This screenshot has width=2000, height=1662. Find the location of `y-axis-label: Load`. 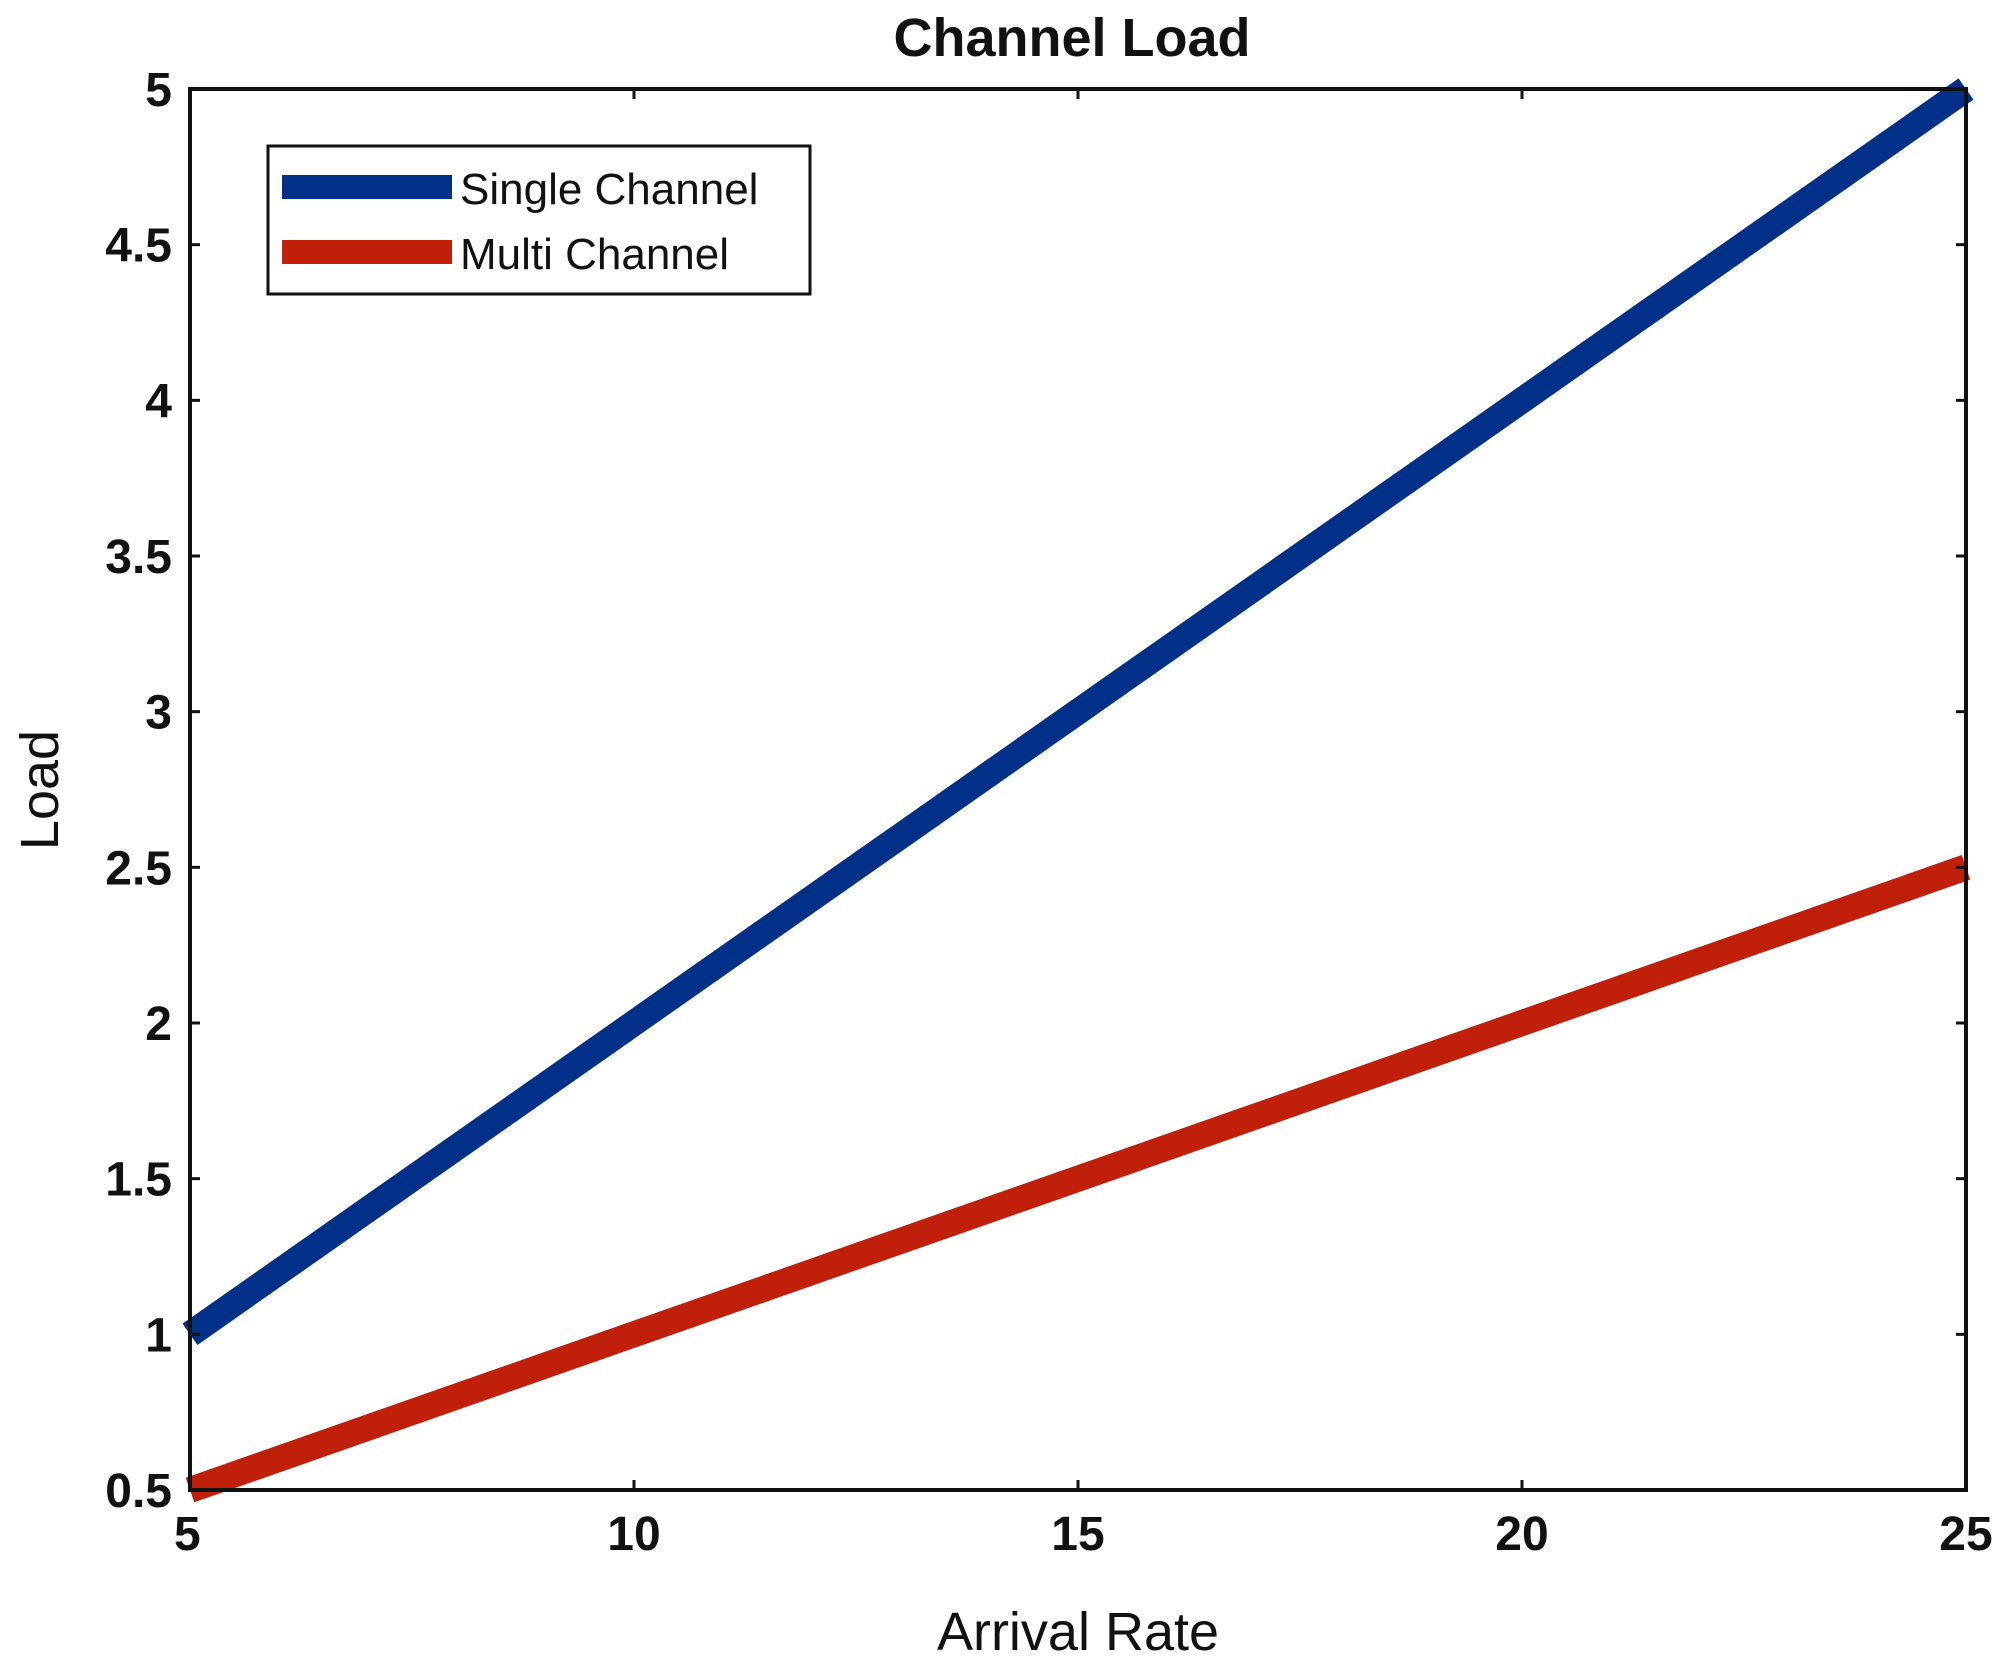

y-axis-label: Load is located at coordinates (40, 790).